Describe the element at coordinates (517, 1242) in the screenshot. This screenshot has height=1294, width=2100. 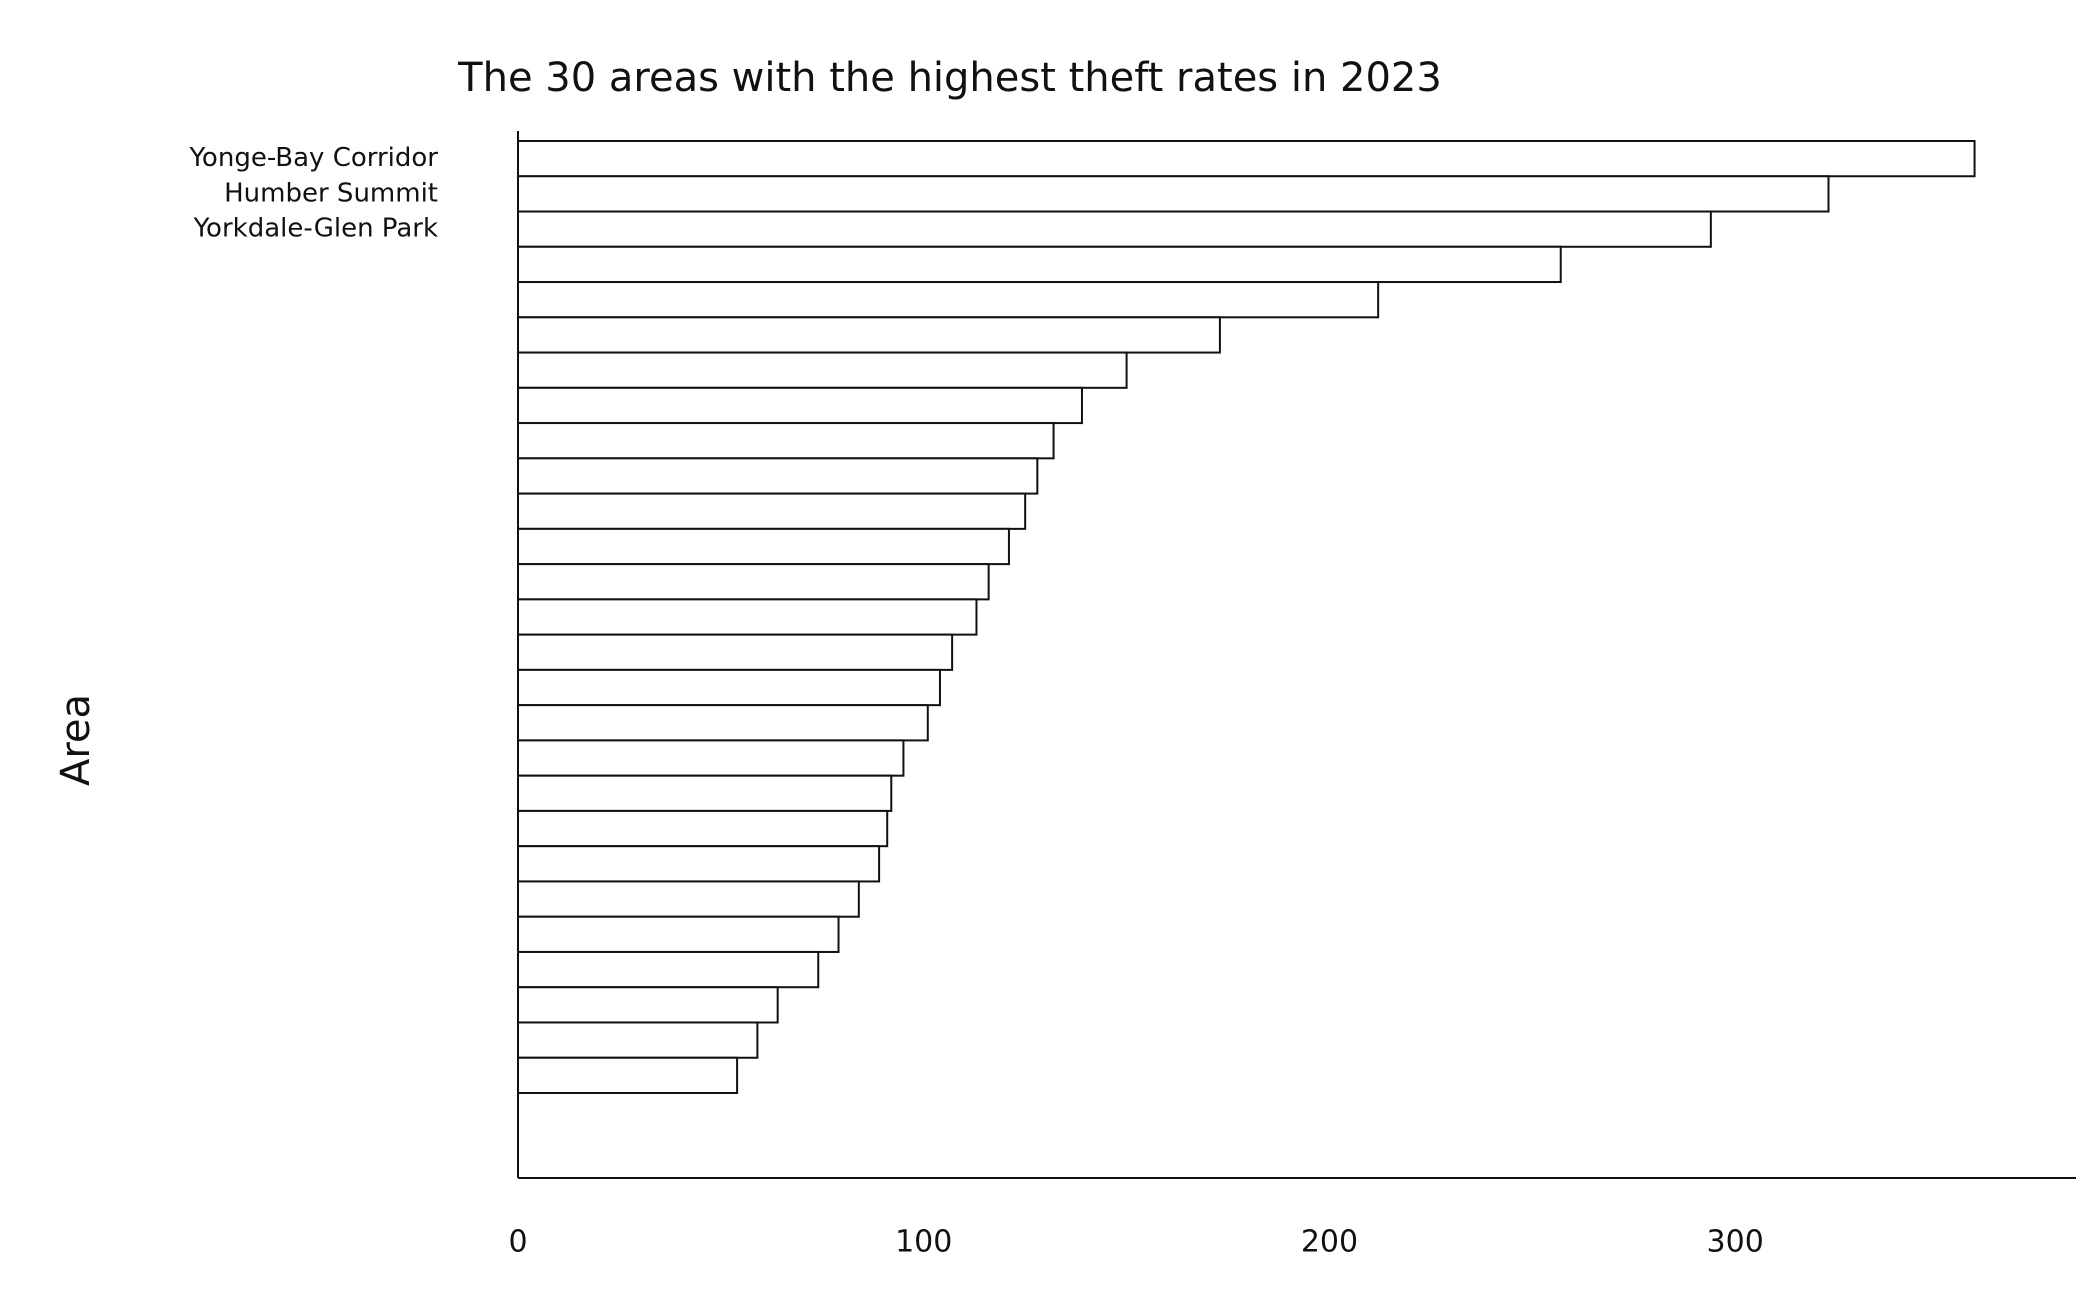
I see `x-tick-label: 0` at that location.